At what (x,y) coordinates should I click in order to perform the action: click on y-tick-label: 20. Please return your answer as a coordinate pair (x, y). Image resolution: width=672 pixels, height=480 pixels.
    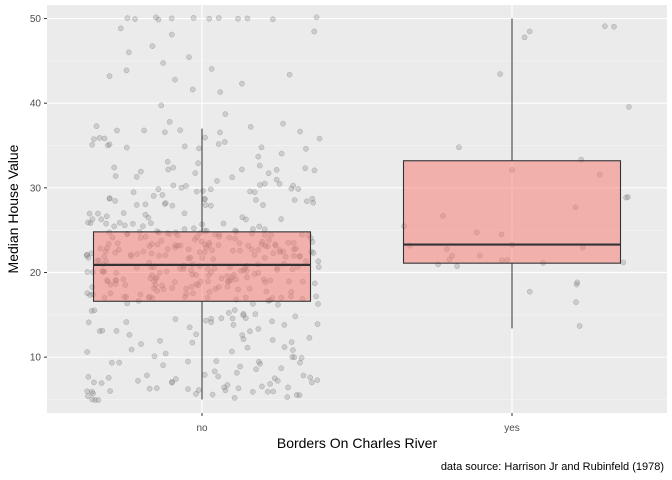
    Looking at the image, I should click on (36, 273).